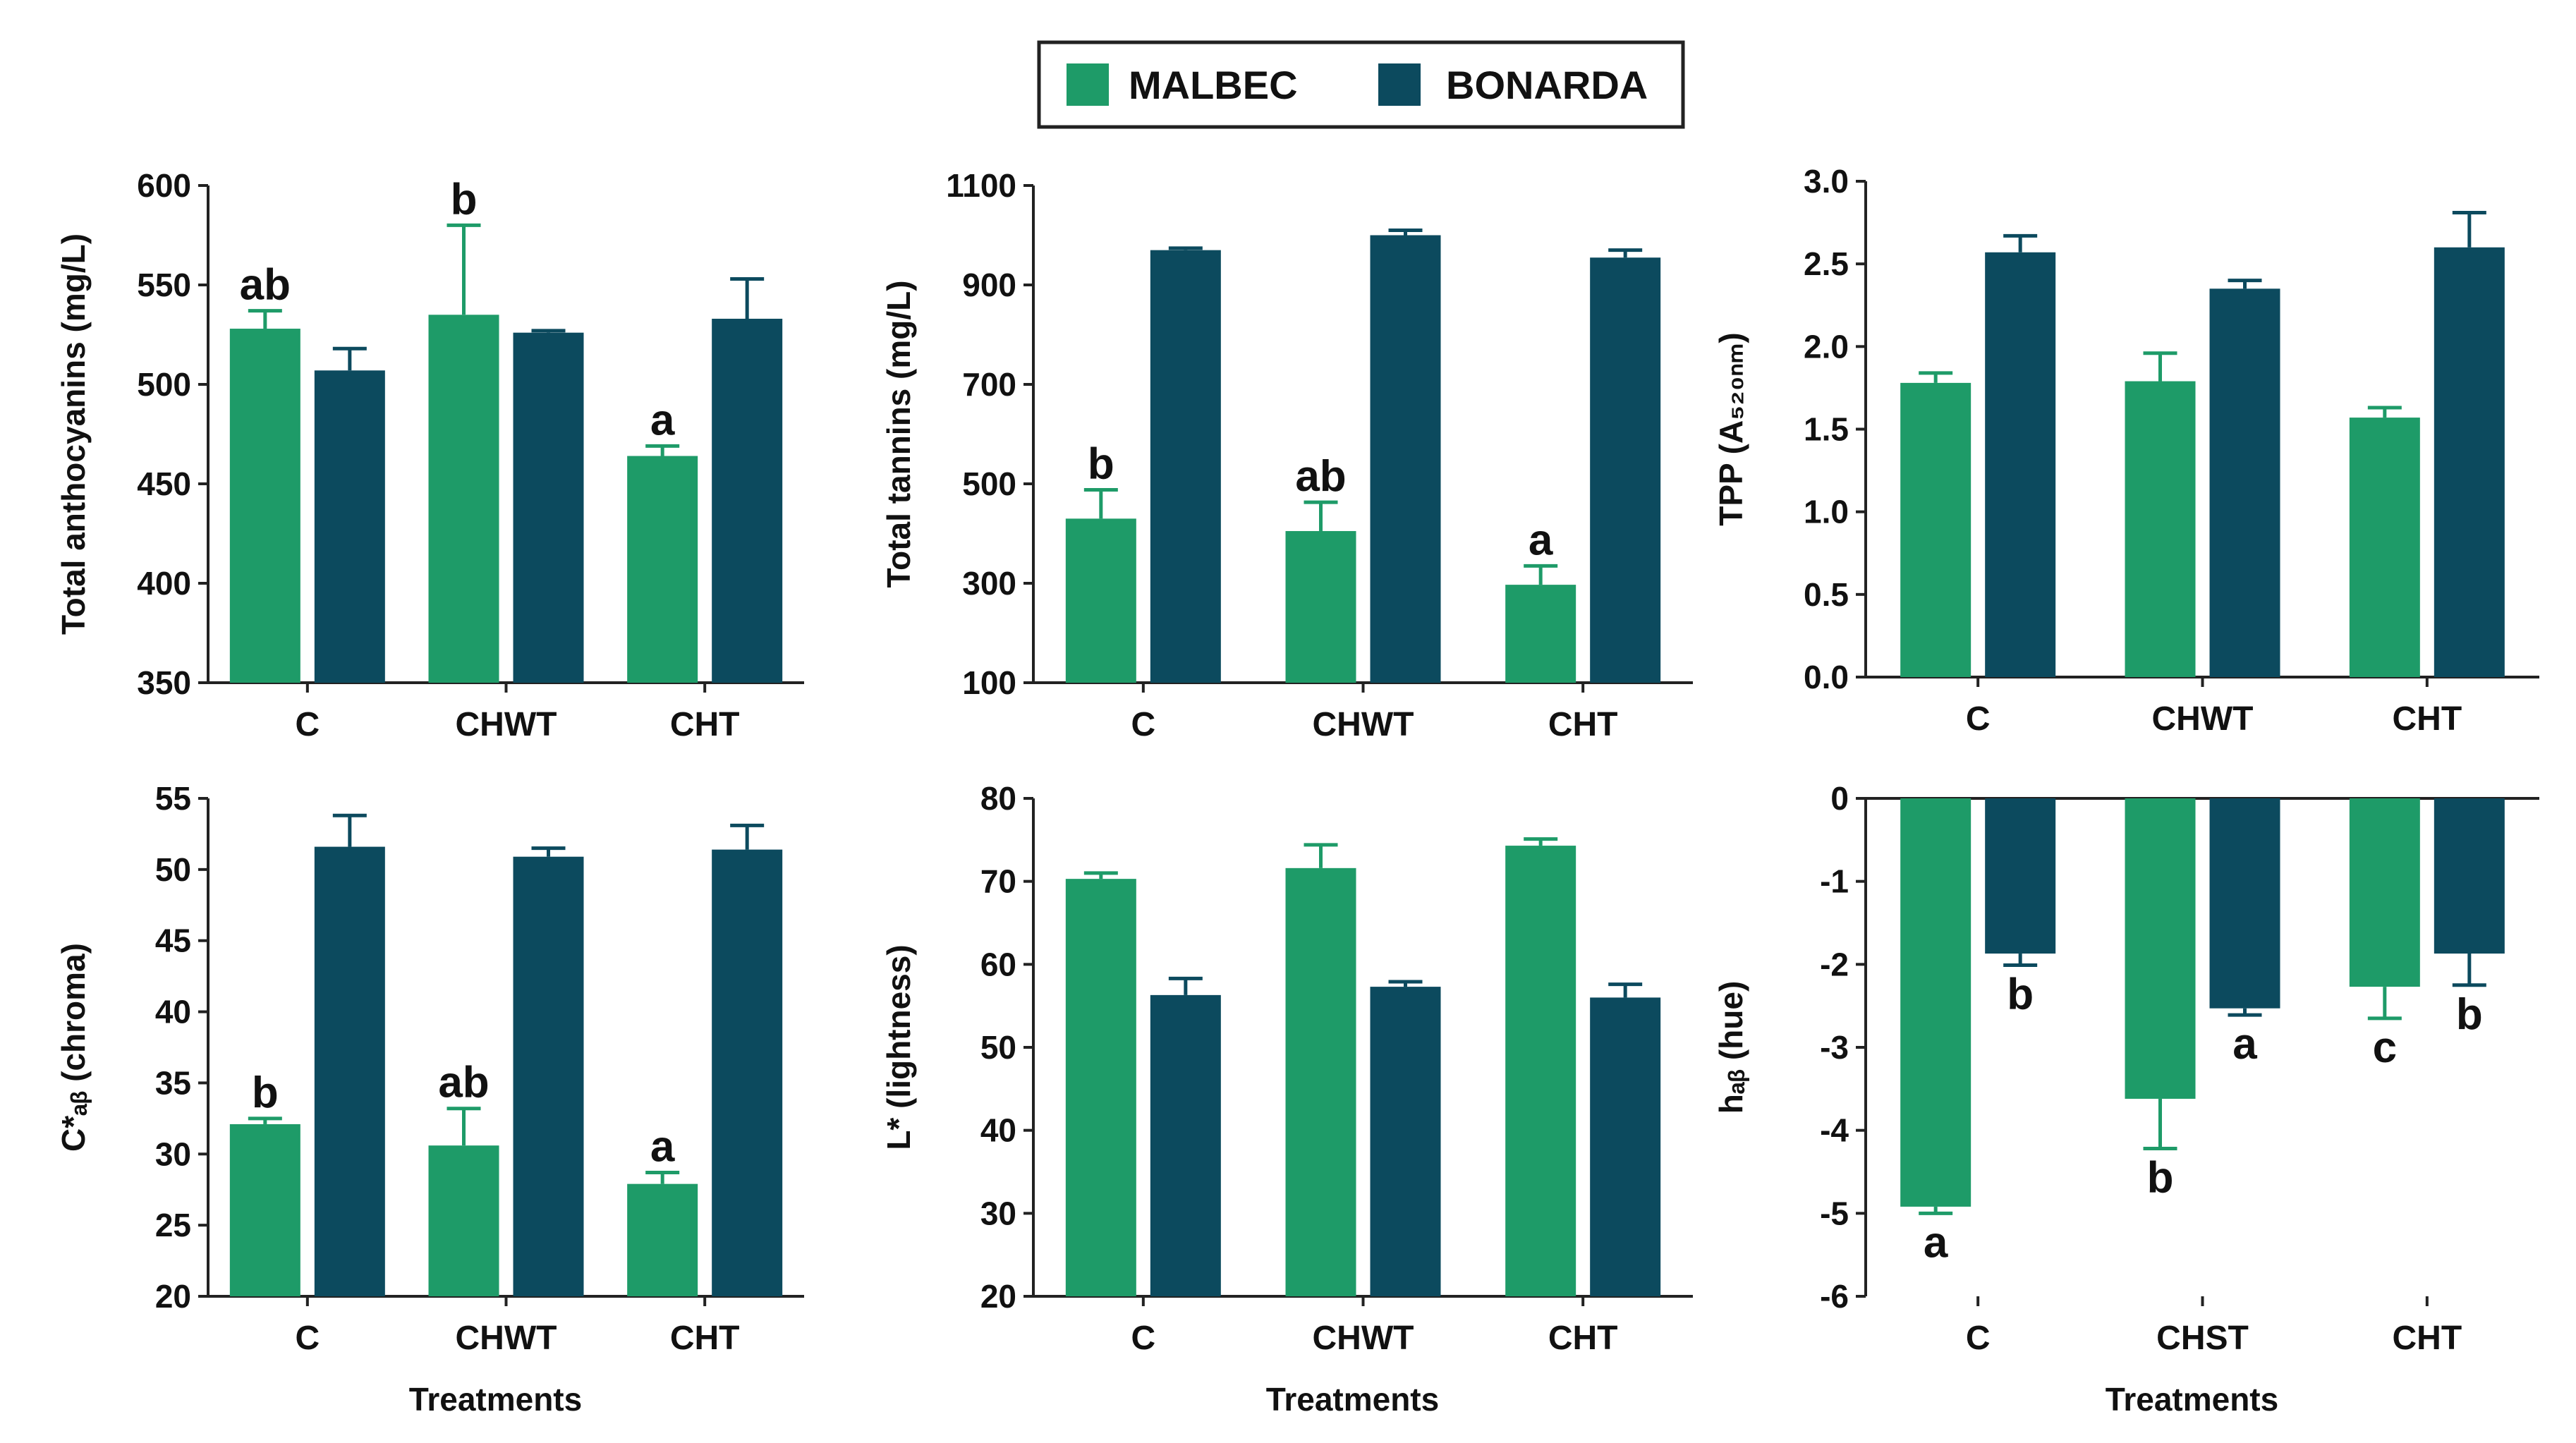 This screenshot has height=1443, width=2576. I want to click on y-tick-label: -2, so click(1834, 964).